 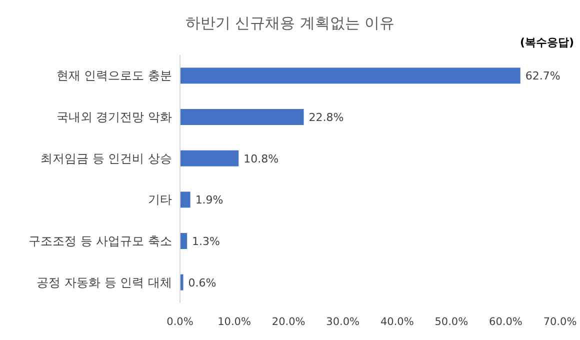 I want to click on y-tick-label: 기타, so click(x=160, y=199).